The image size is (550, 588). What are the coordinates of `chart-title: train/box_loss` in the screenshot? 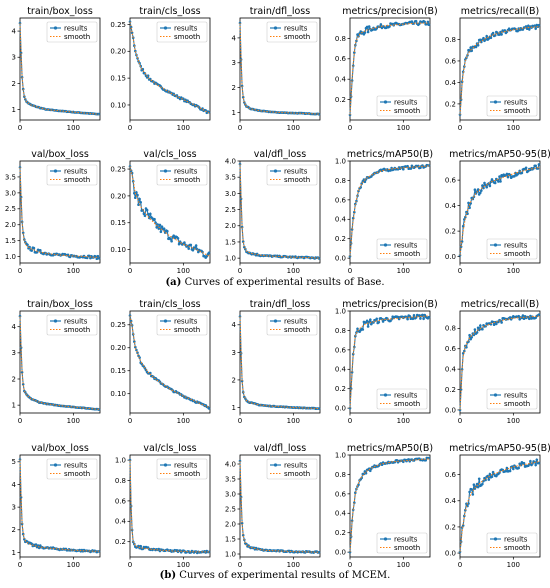 It's located at (60, 11).